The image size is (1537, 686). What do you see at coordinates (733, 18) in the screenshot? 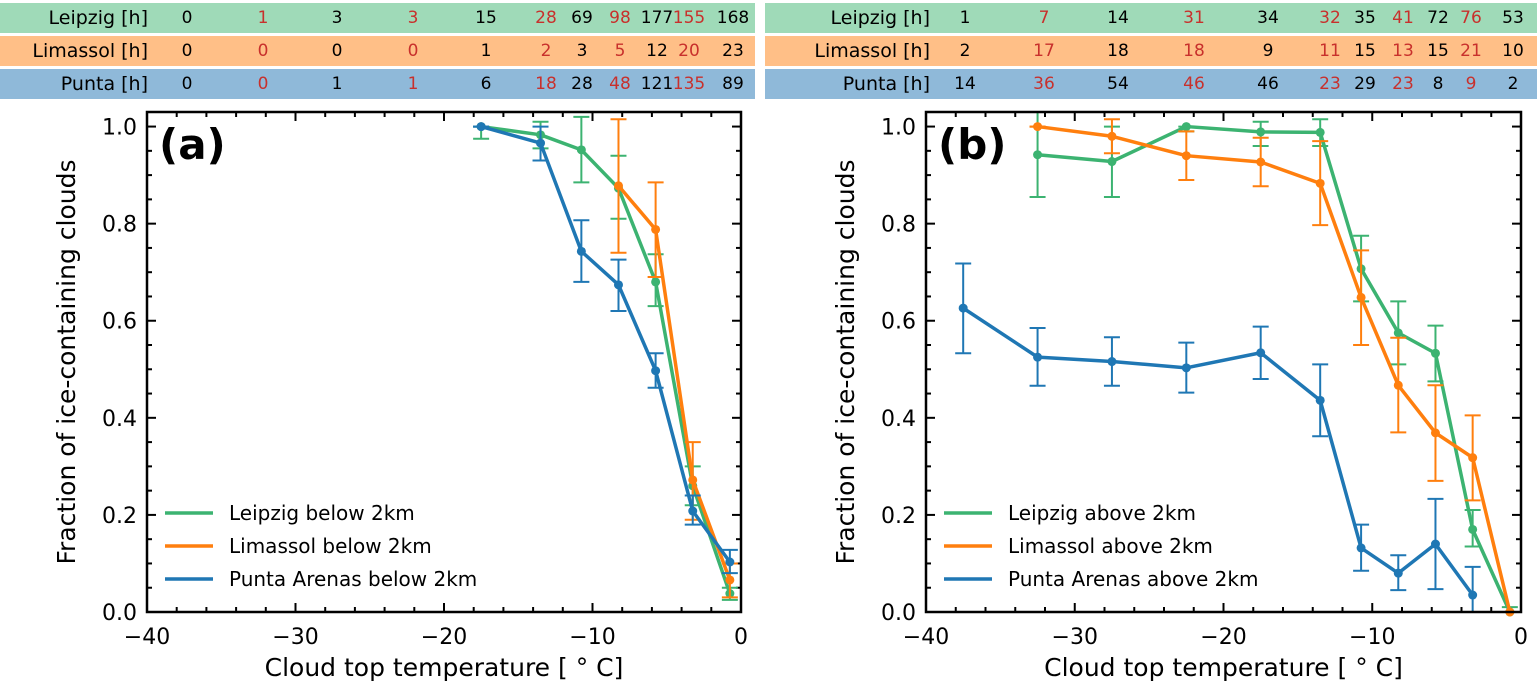
I see `hours-cell: 168` at bounding box center [733, 18].